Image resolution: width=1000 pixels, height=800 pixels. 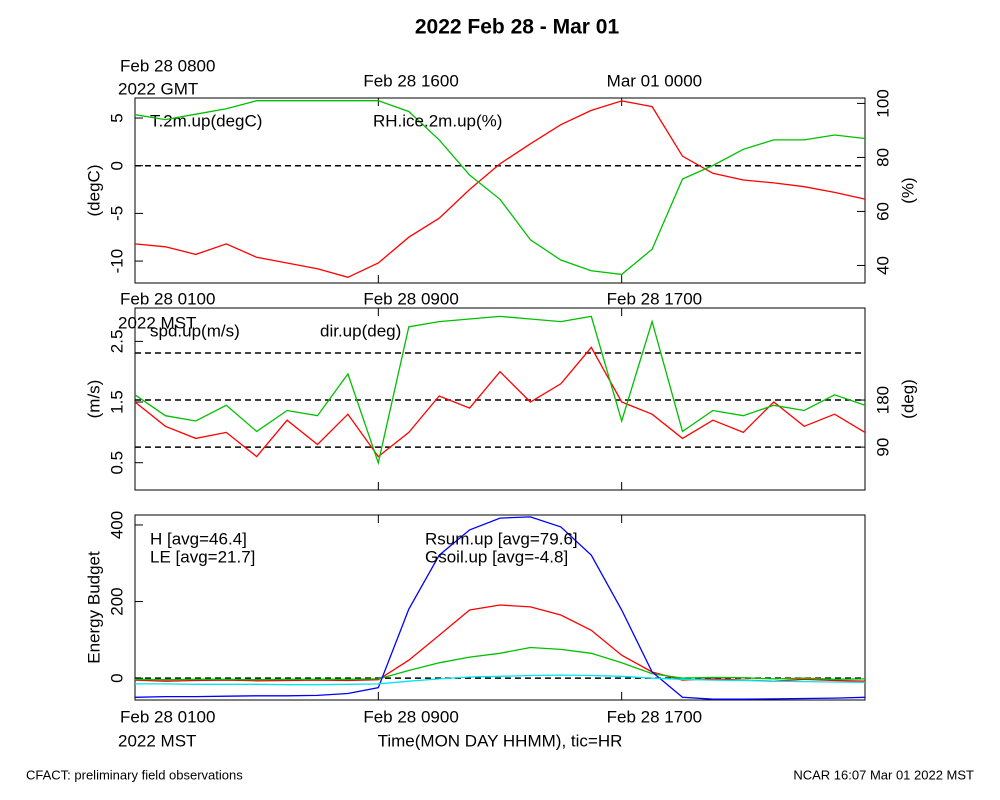 I want to click on y-tick-label: 5, so click(x=116, y=117).